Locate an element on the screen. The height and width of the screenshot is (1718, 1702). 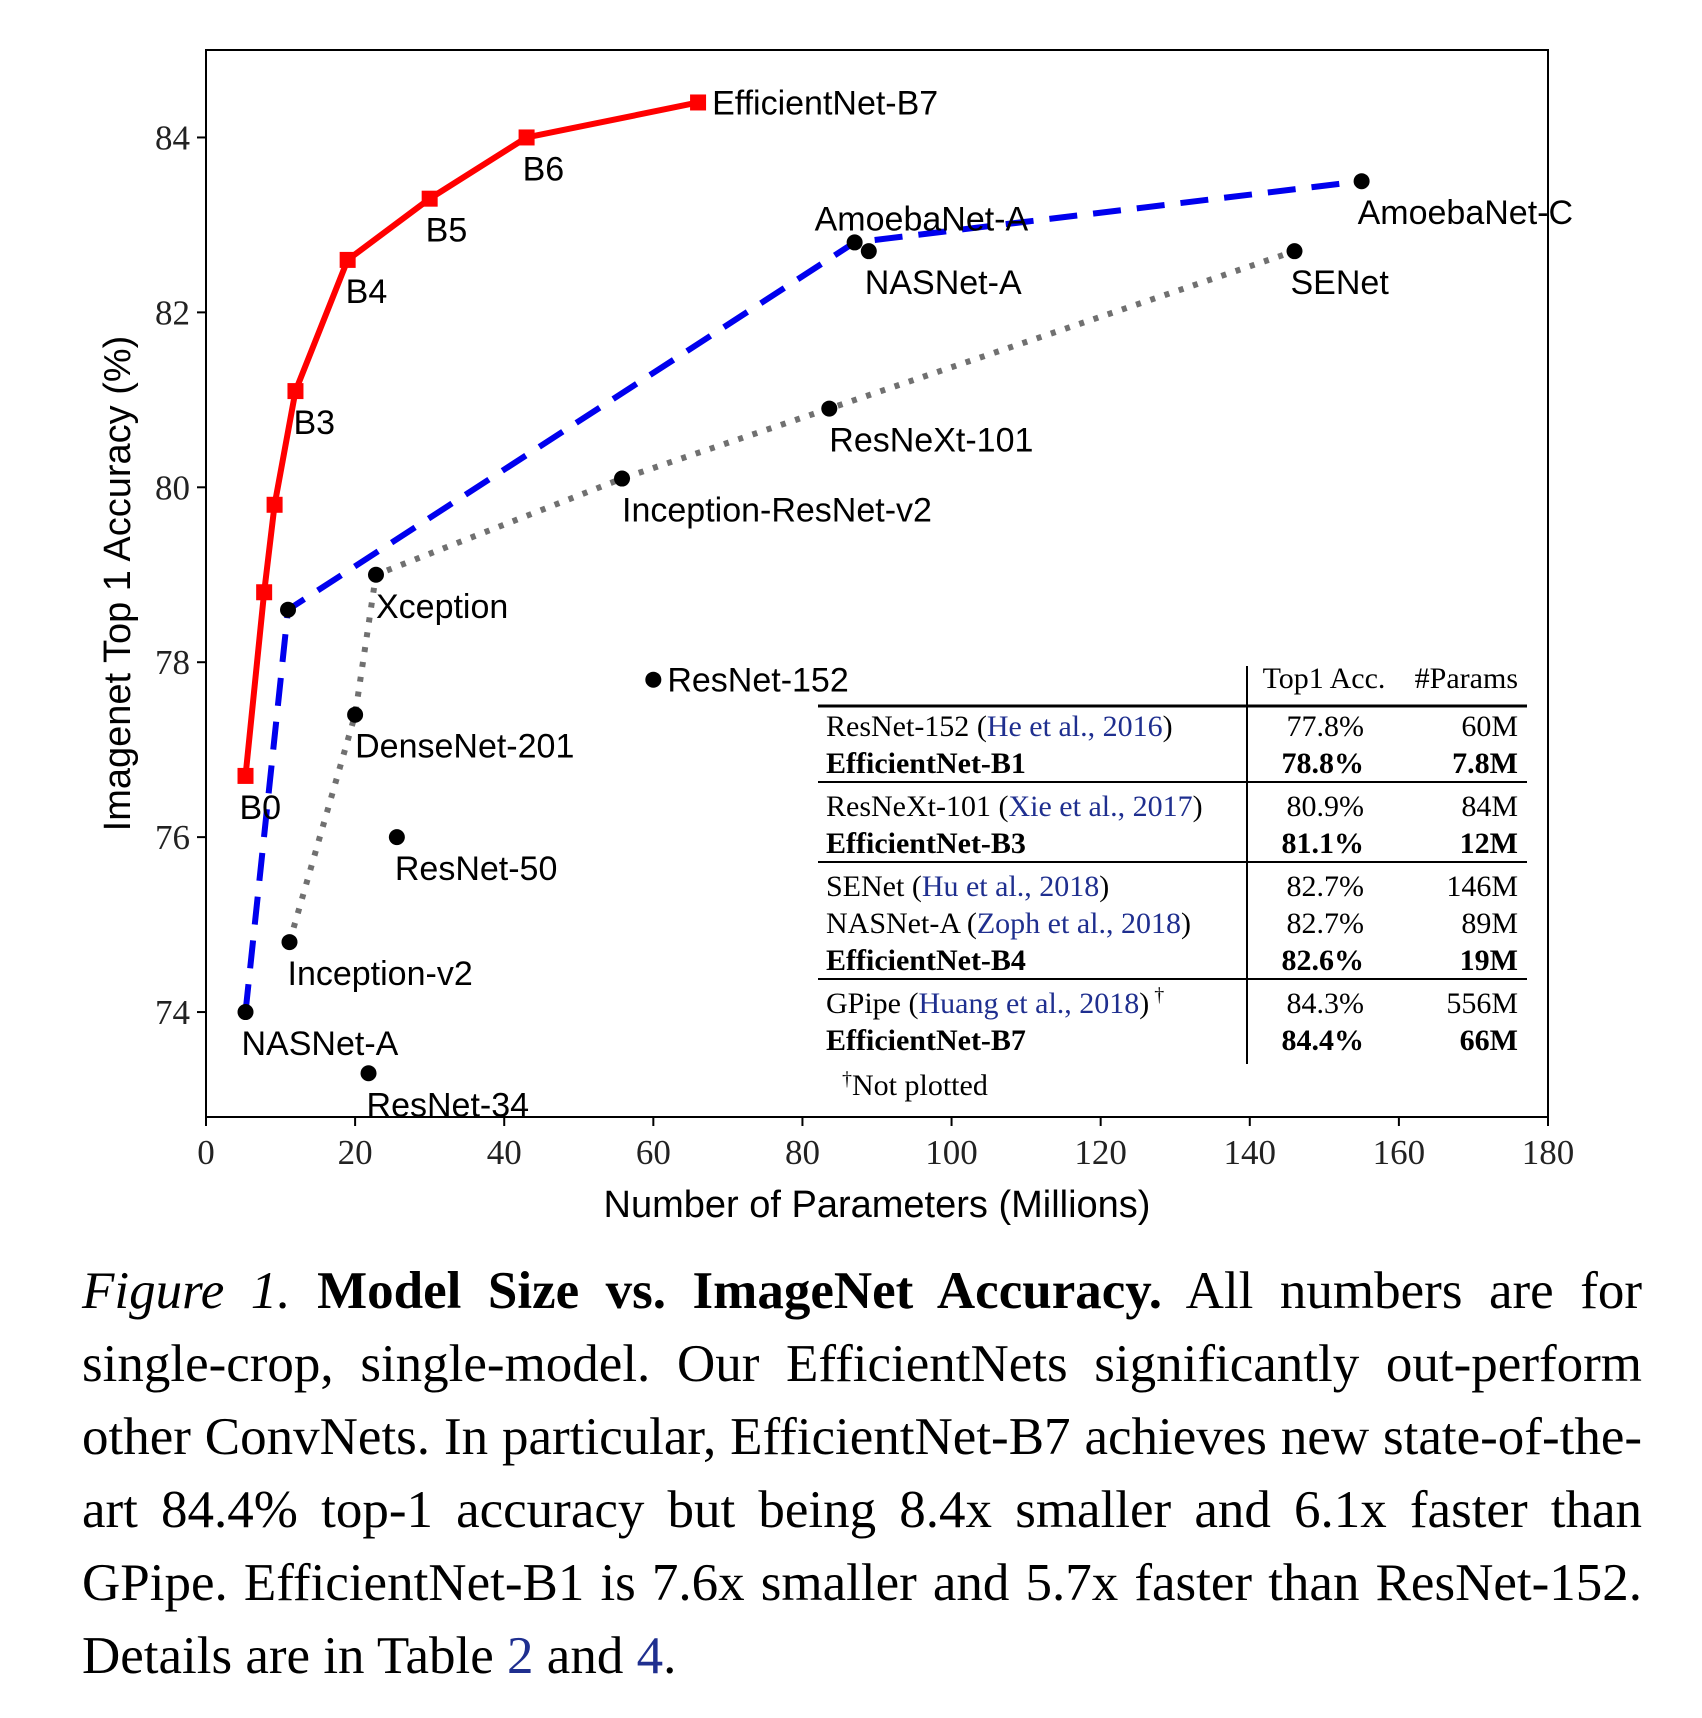
table-params-cell: 66M is located at coordinates (1489, 1040).